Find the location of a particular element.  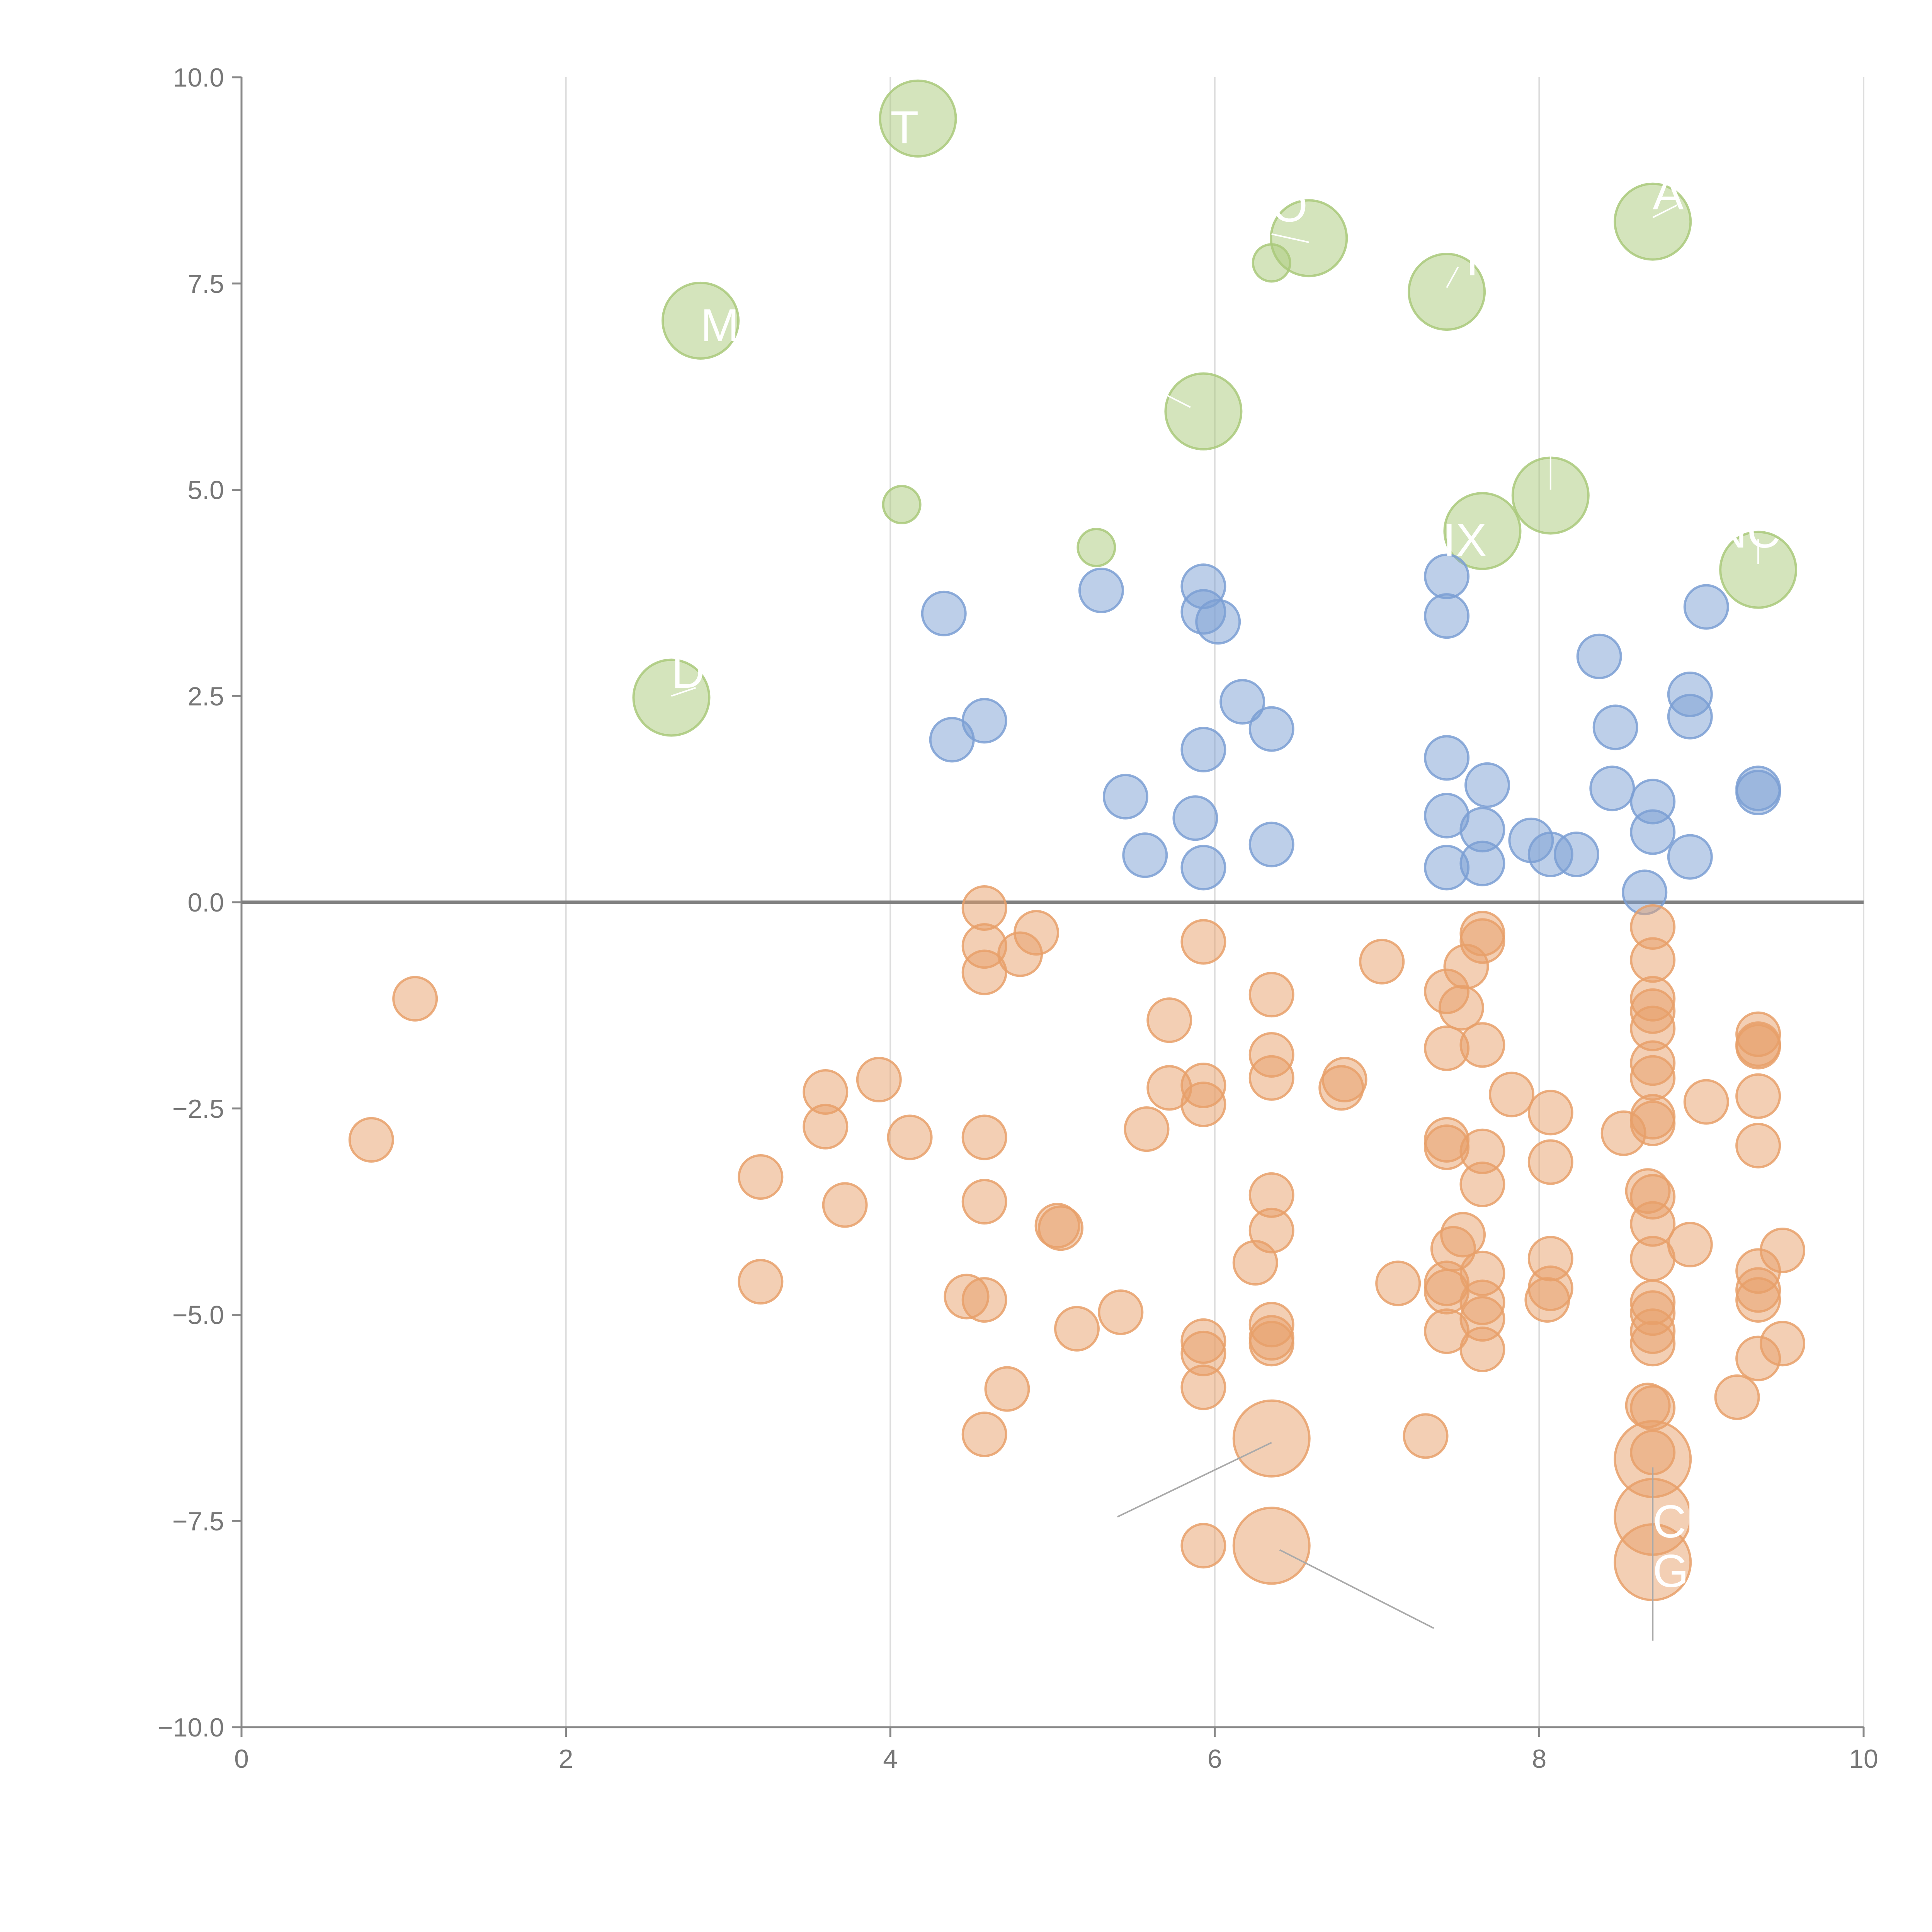

annotation-label: Ch is located at coordinates (1683, 1522).